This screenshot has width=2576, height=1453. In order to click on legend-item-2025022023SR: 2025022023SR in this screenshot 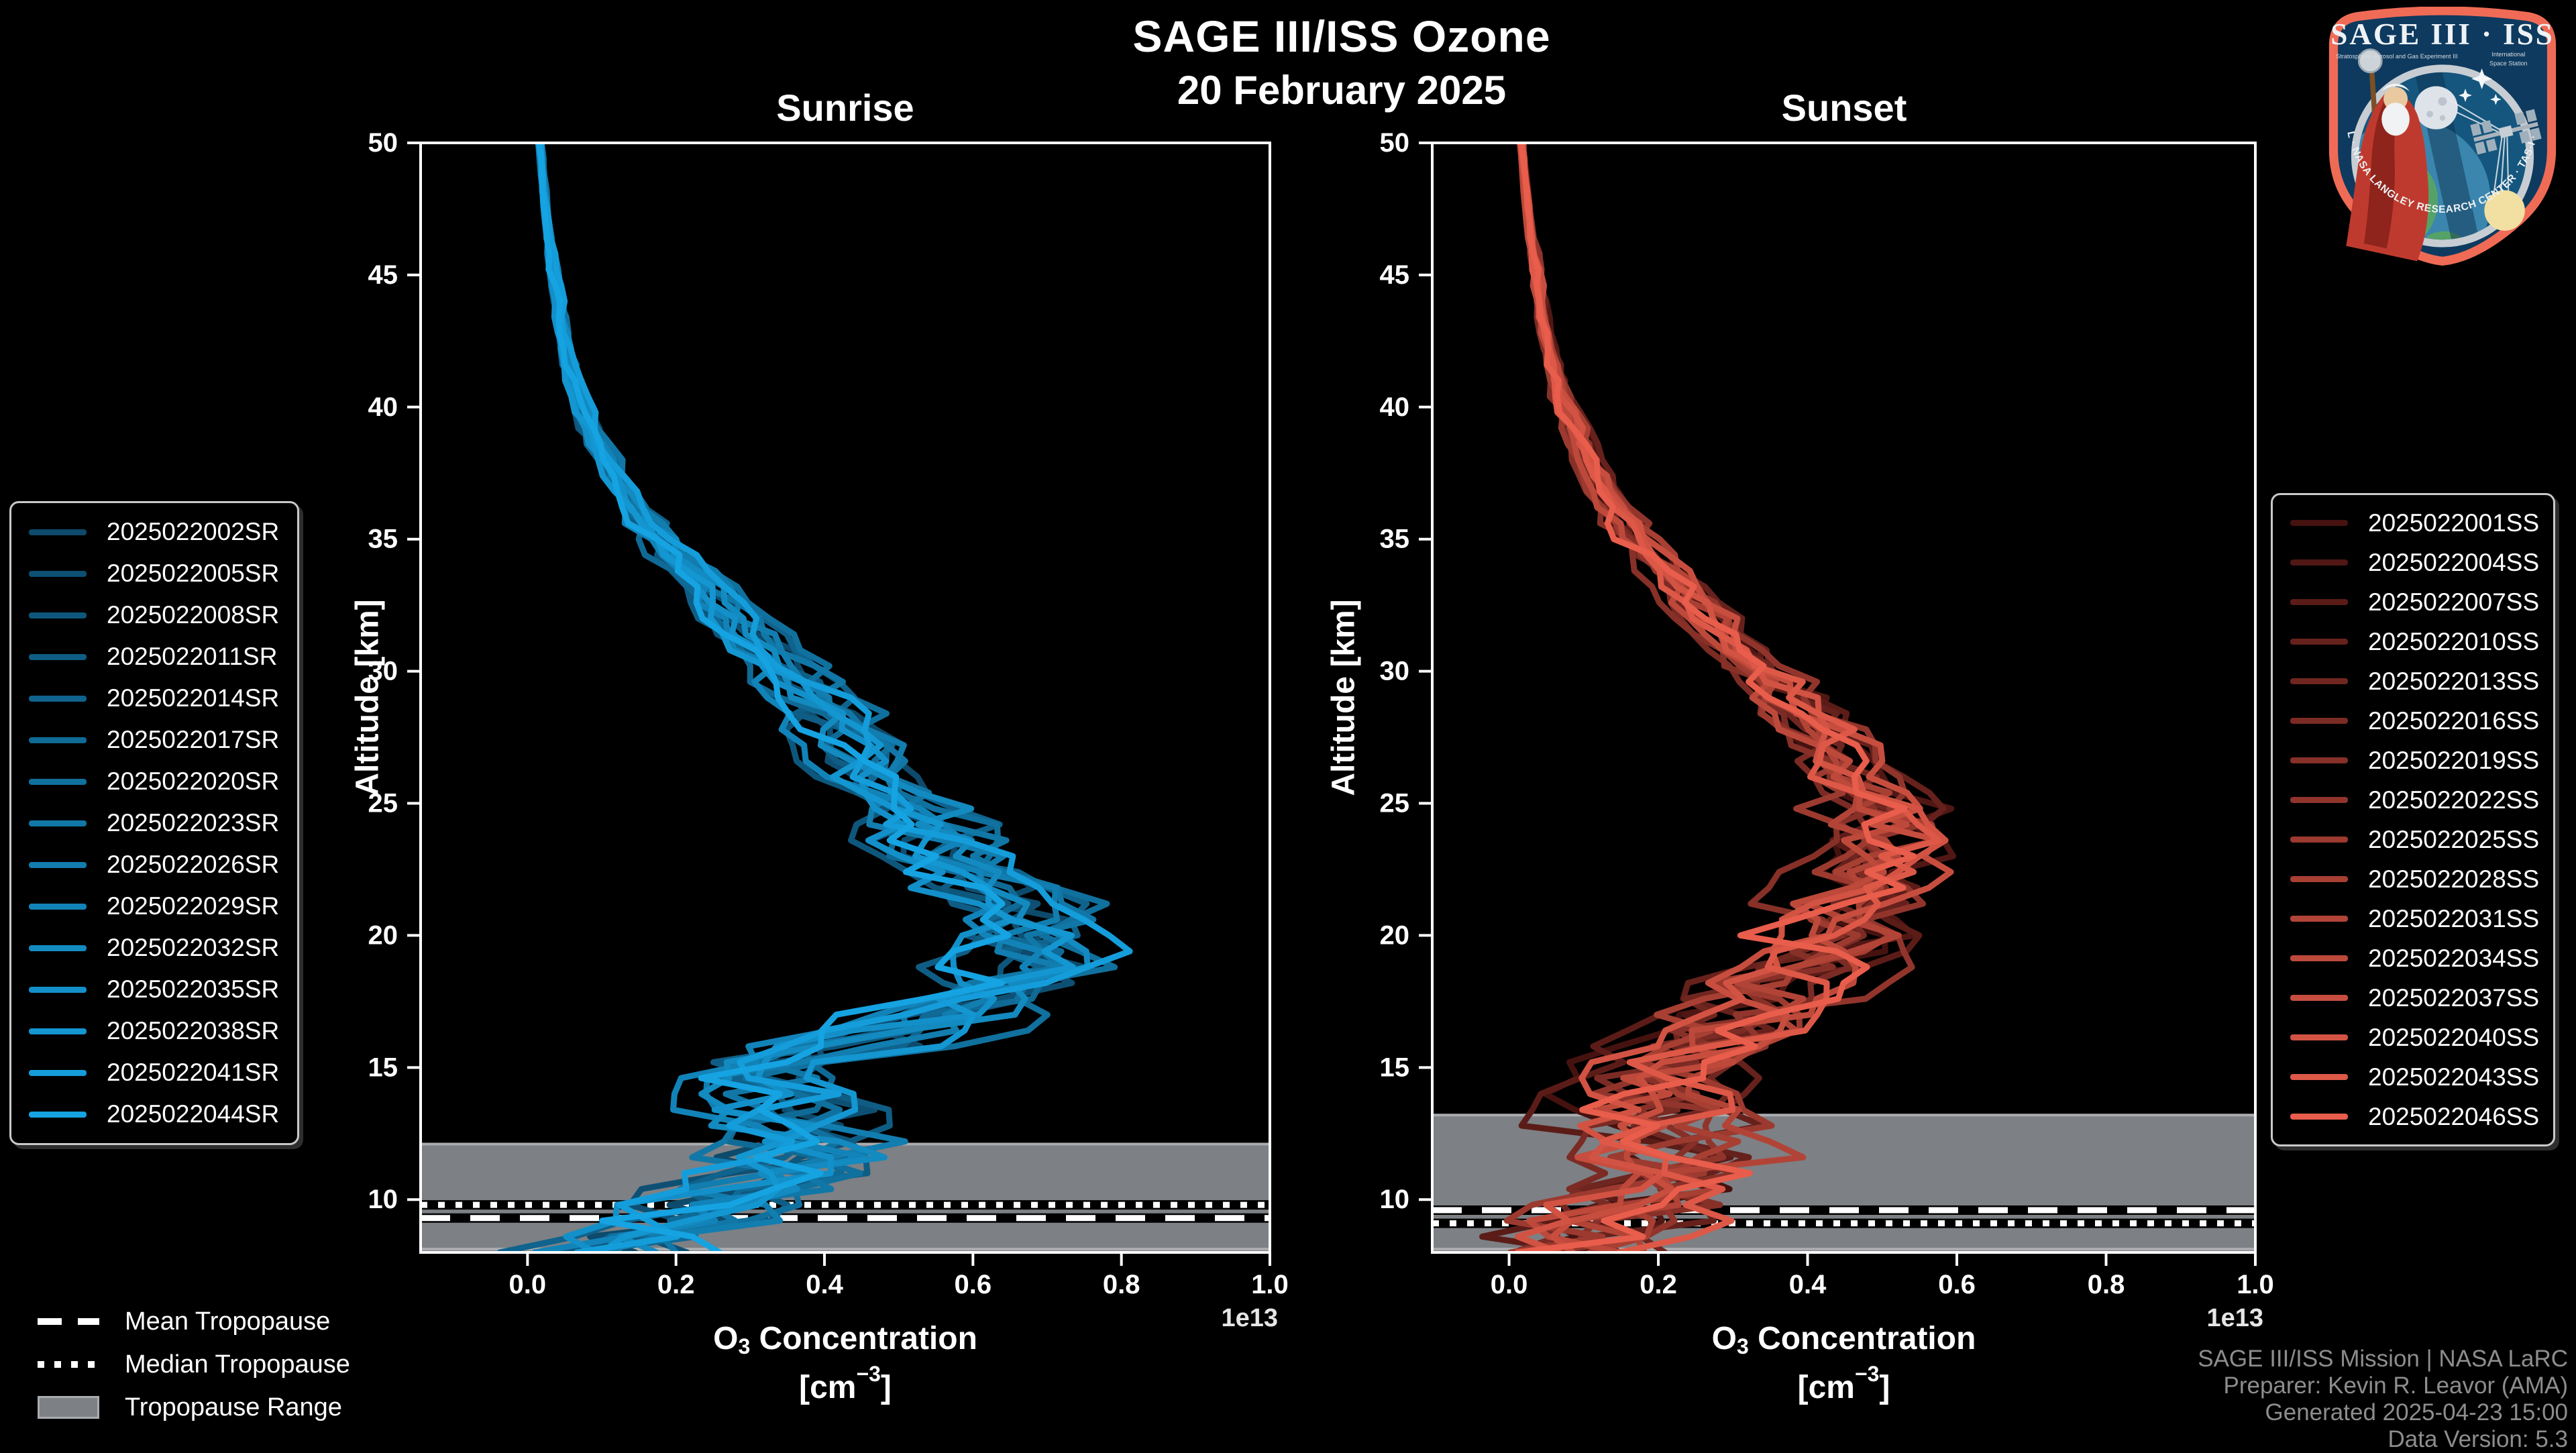, I will do `click(154, 823)`.